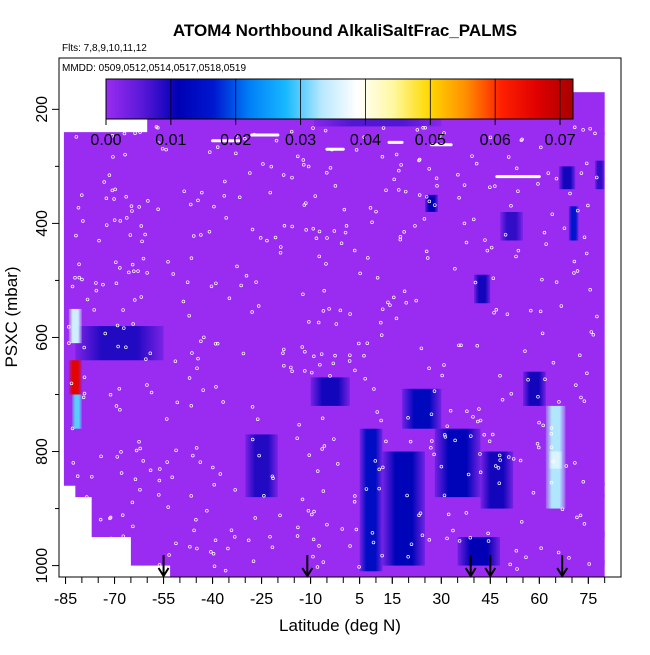 The image size is (650, 655). Describe the element at coordinates (42, 451) in the screenshot. I see `y-tick-label: 800` at that location.